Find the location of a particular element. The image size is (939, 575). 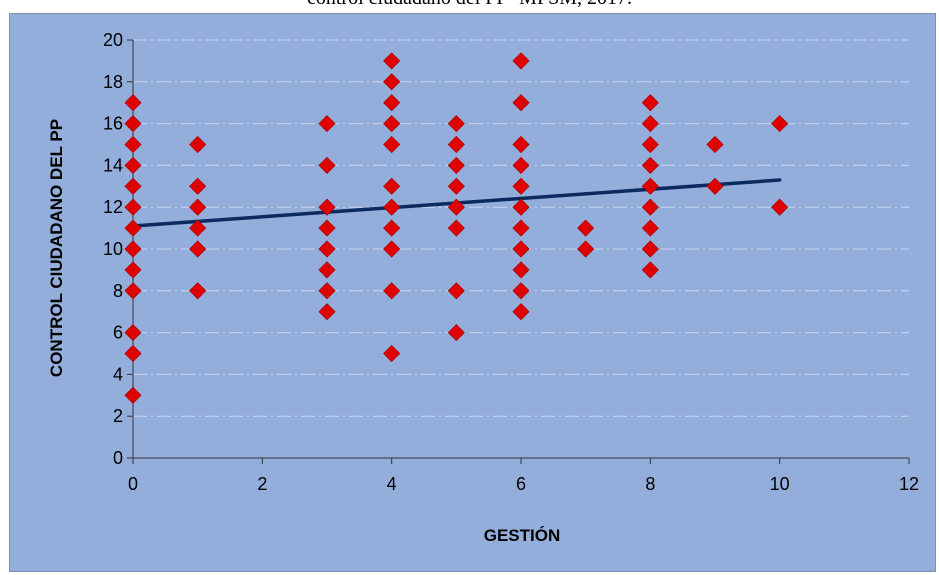

x-tick-label: 12 is located at coordinates (909, 484).